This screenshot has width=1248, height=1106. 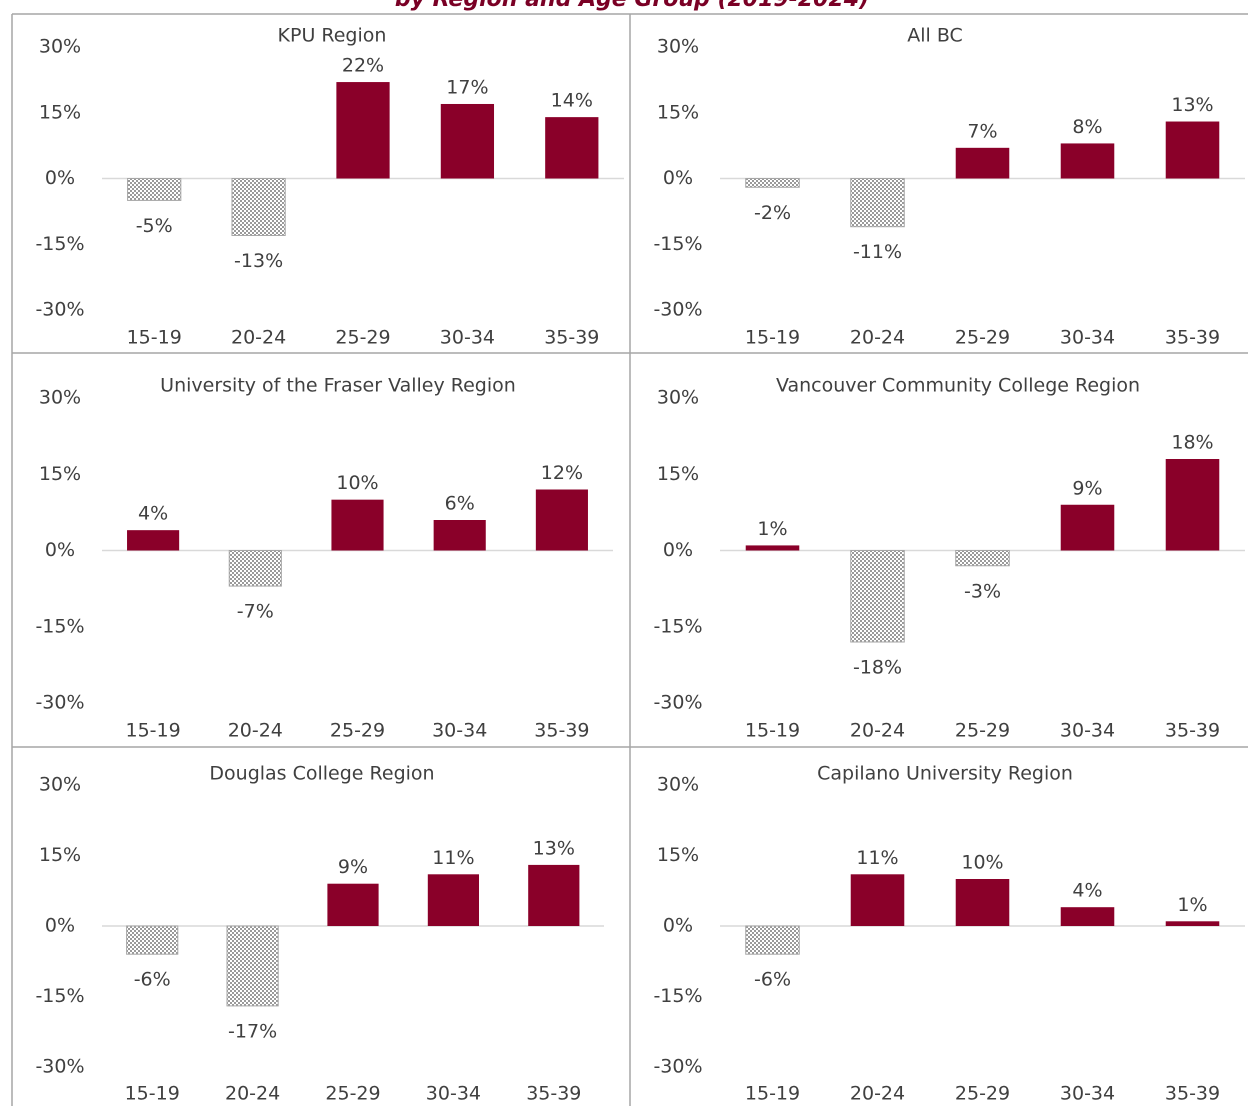 I want to click on value-label: -18%, so click(x=877, y=668).